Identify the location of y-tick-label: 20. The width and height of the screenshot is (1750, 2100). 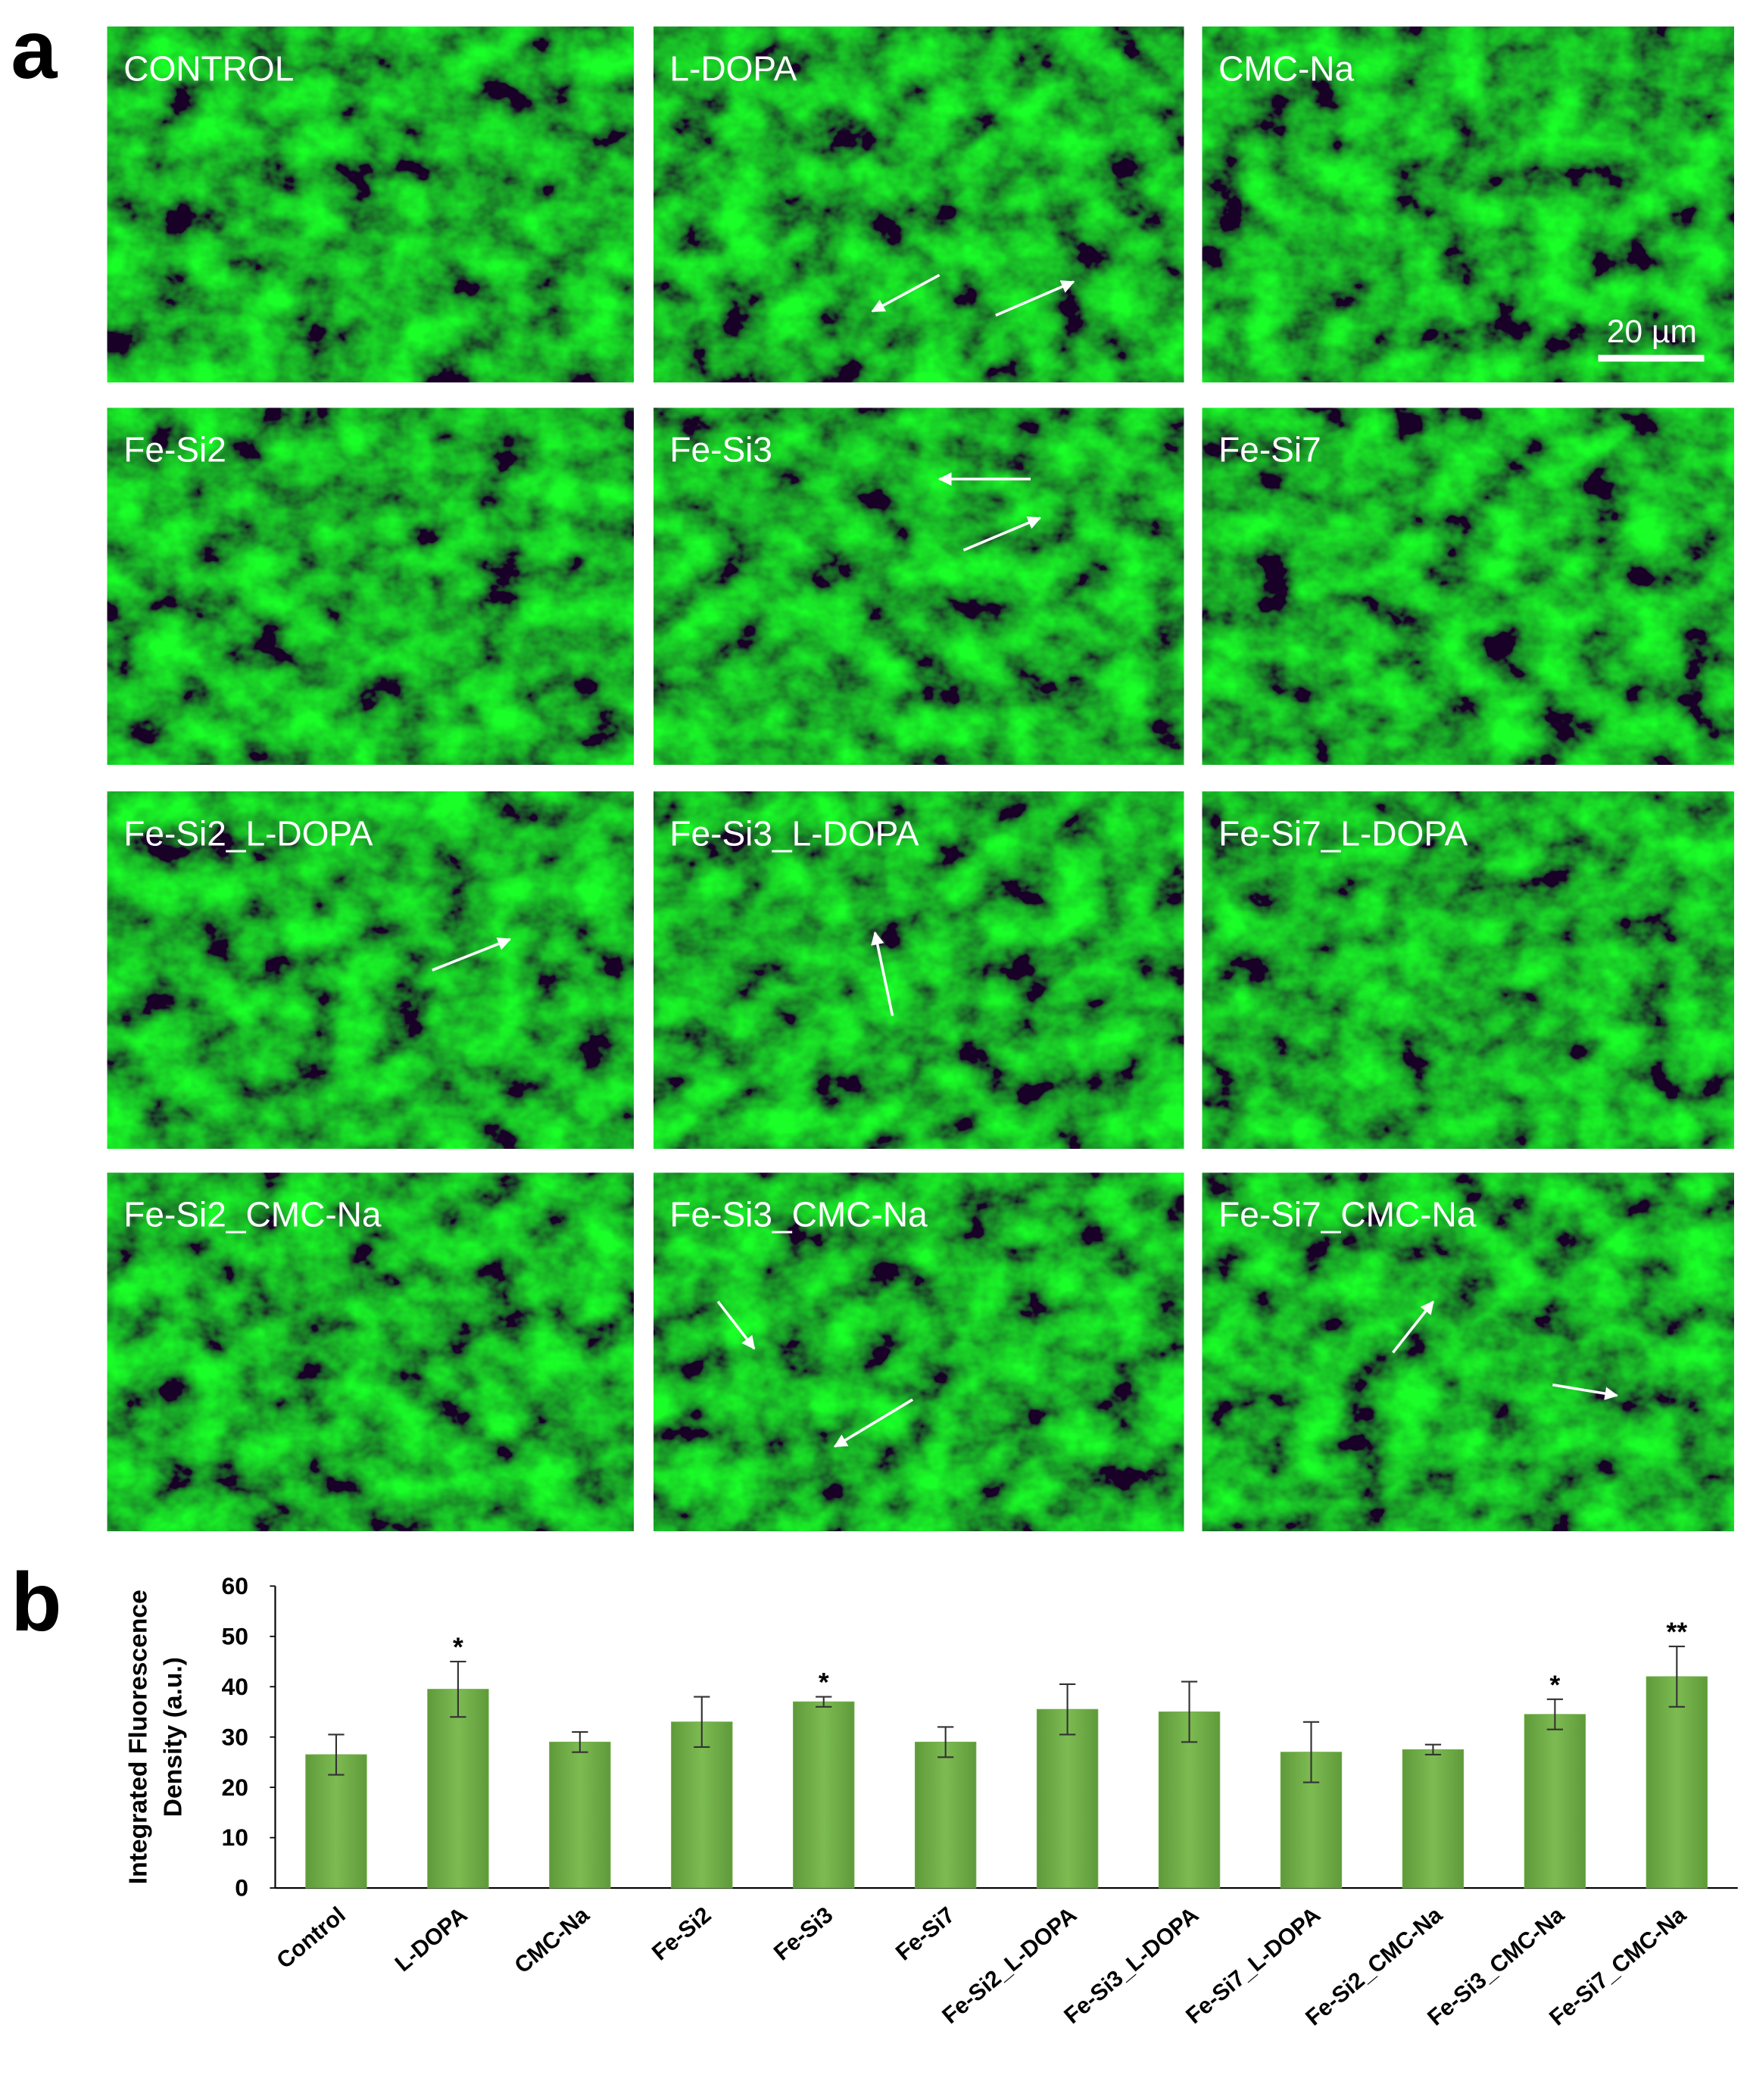
(235, 1788).